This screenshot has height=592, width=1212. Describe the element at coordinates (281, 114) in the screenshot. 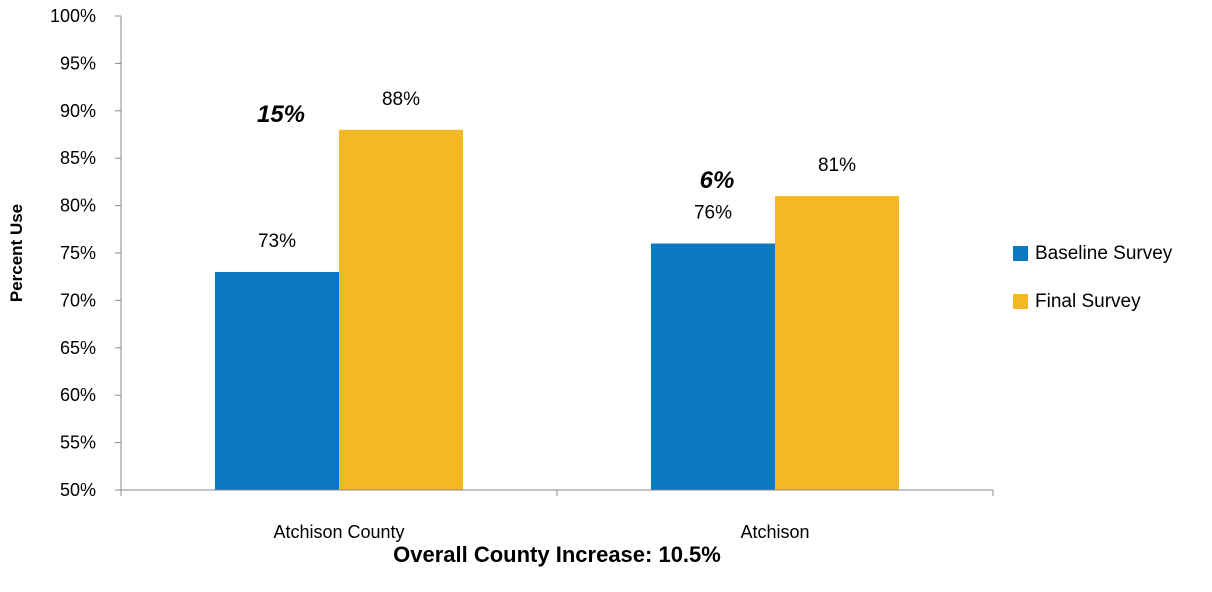

I see `increase-annotation: 15%` at that location.